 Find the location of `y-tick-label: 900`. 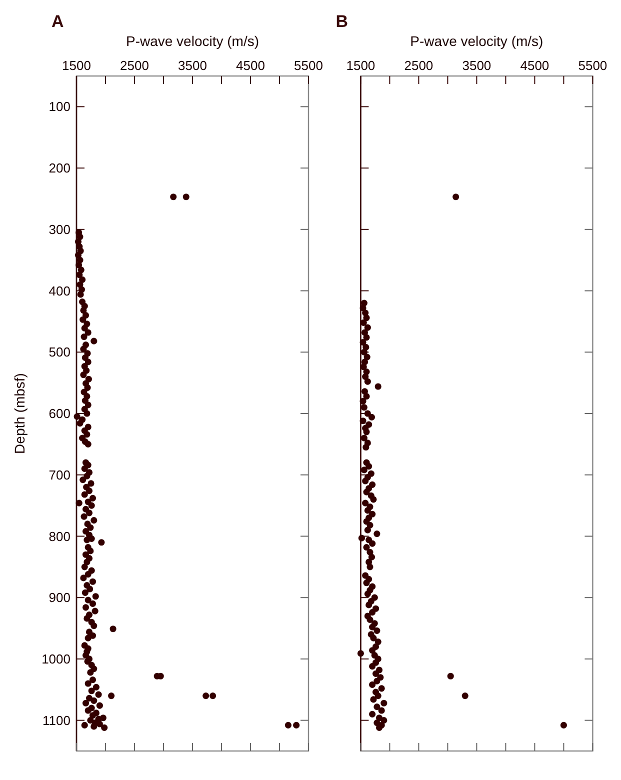

y-tick-label: 900 is located at coordinates (59, 598).